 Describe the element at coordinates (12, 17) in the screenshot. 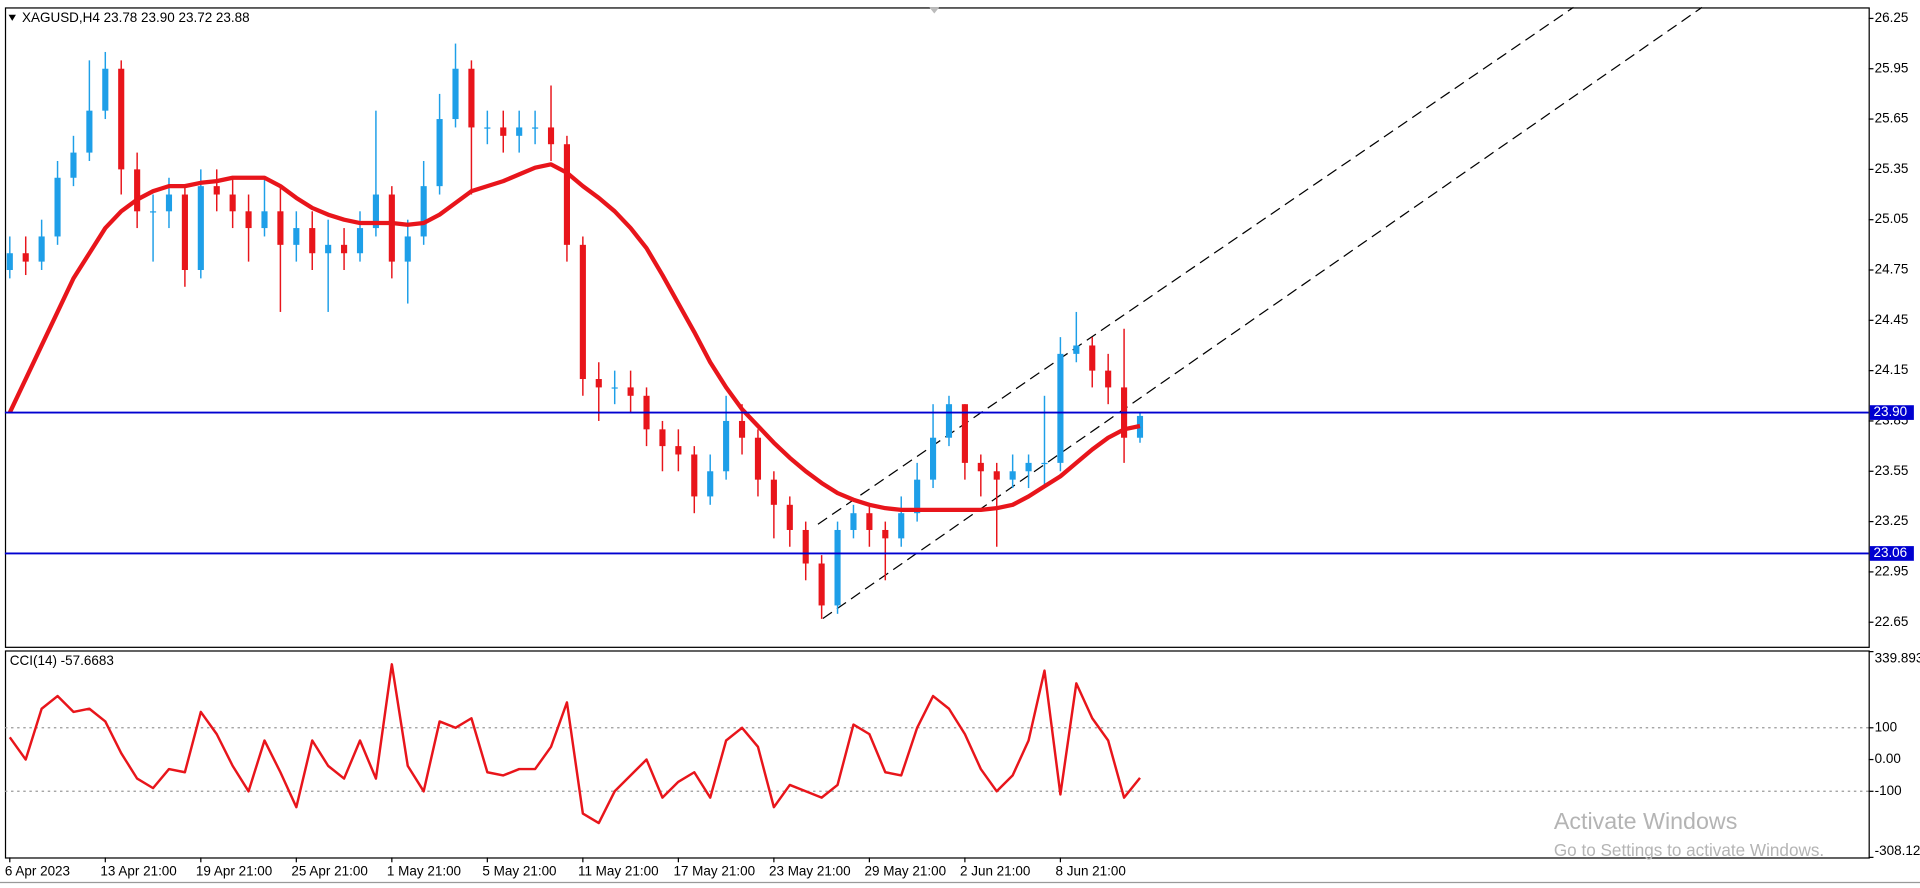

I see `menu-arrow` at that location.